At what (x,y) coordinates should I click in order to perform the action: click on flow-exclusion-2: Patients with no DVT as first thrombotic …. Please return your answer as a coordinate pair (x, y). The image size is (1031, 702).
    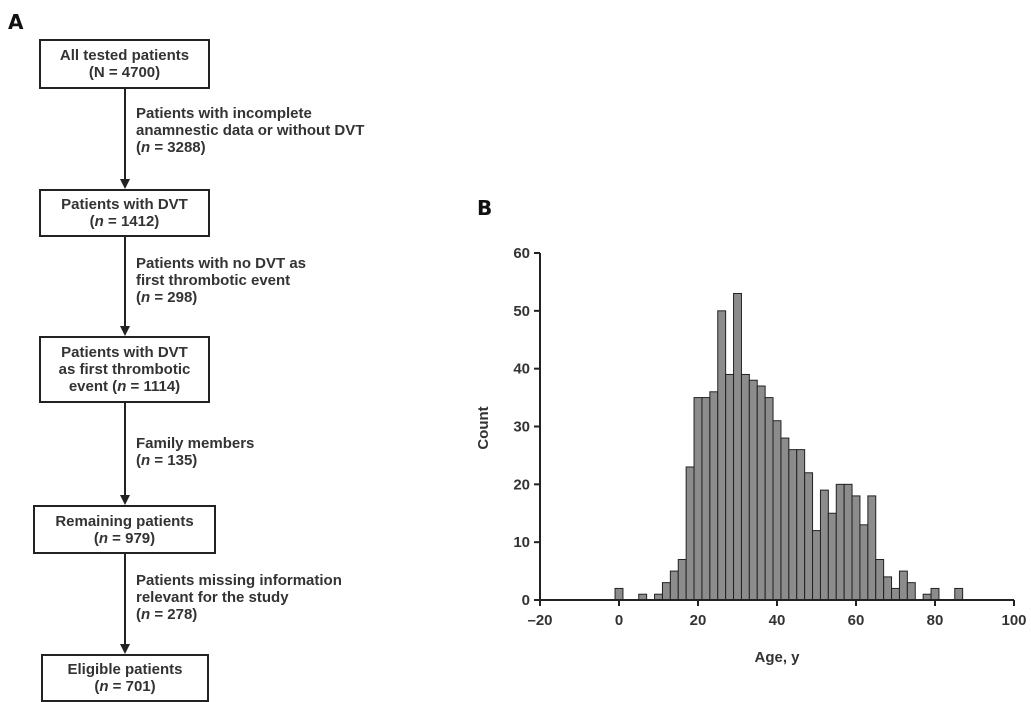
    Looking at the image, I should click on (221, 280).